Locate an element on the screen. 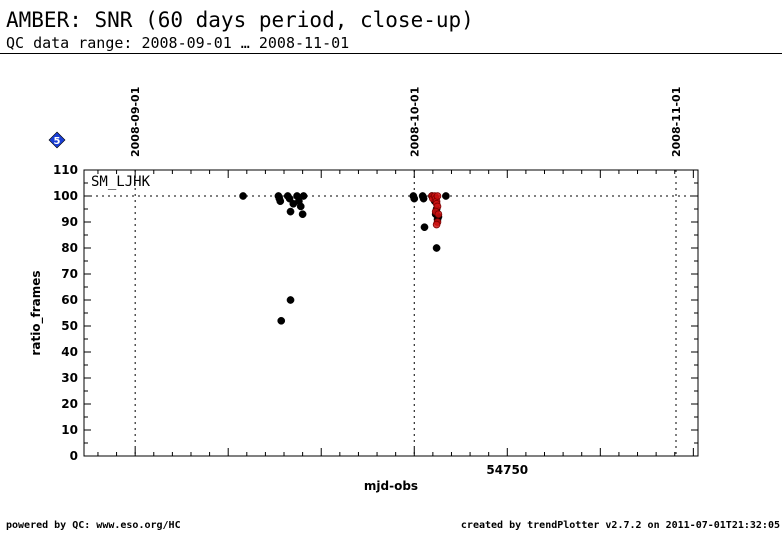  y-tick-label: 100 is located at coordinates (65, 196).